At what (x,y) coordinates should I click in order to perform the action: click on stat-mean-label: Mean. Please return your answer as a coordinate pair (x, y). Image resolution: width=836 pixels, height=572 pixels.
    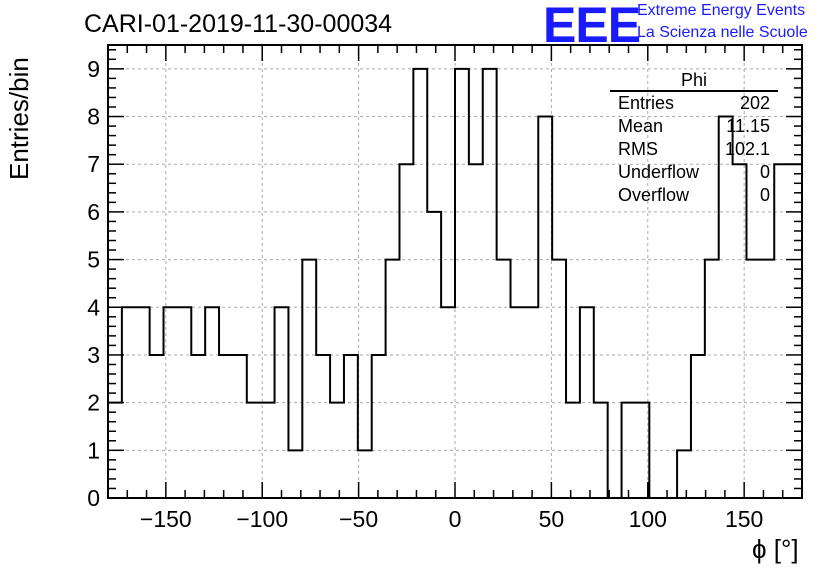
    Looking at the image, I should click on (641, 126).